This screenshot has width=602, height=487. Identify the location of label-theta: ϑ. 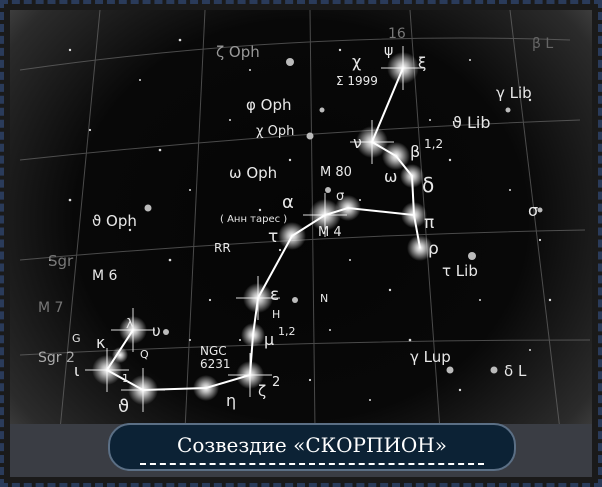
(123, 406).